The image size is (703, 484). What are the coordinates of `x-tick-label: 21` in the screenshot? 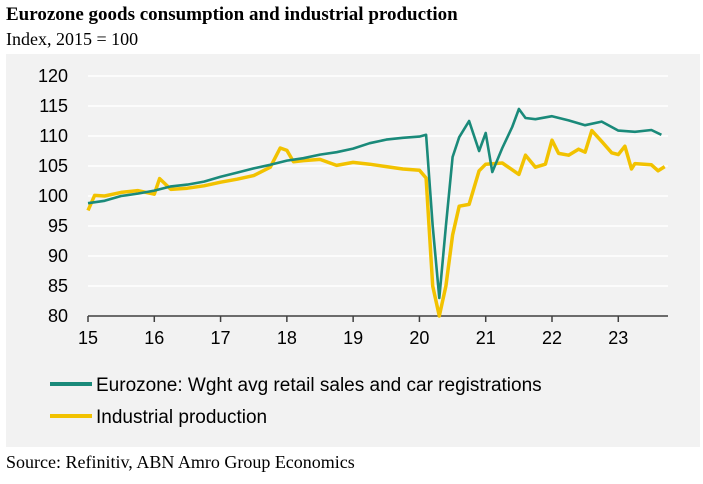 It's located at (486, 338).